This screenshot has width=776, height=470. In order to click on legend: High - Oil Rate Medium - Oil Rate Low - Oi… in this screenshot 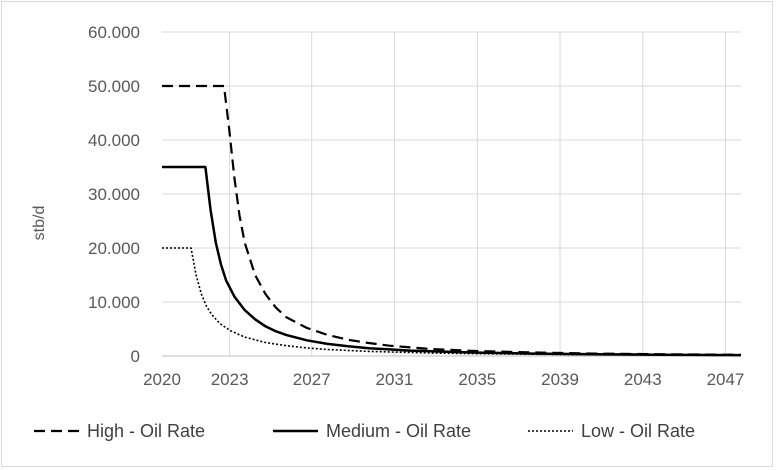, I will do `click(364, 431)`.